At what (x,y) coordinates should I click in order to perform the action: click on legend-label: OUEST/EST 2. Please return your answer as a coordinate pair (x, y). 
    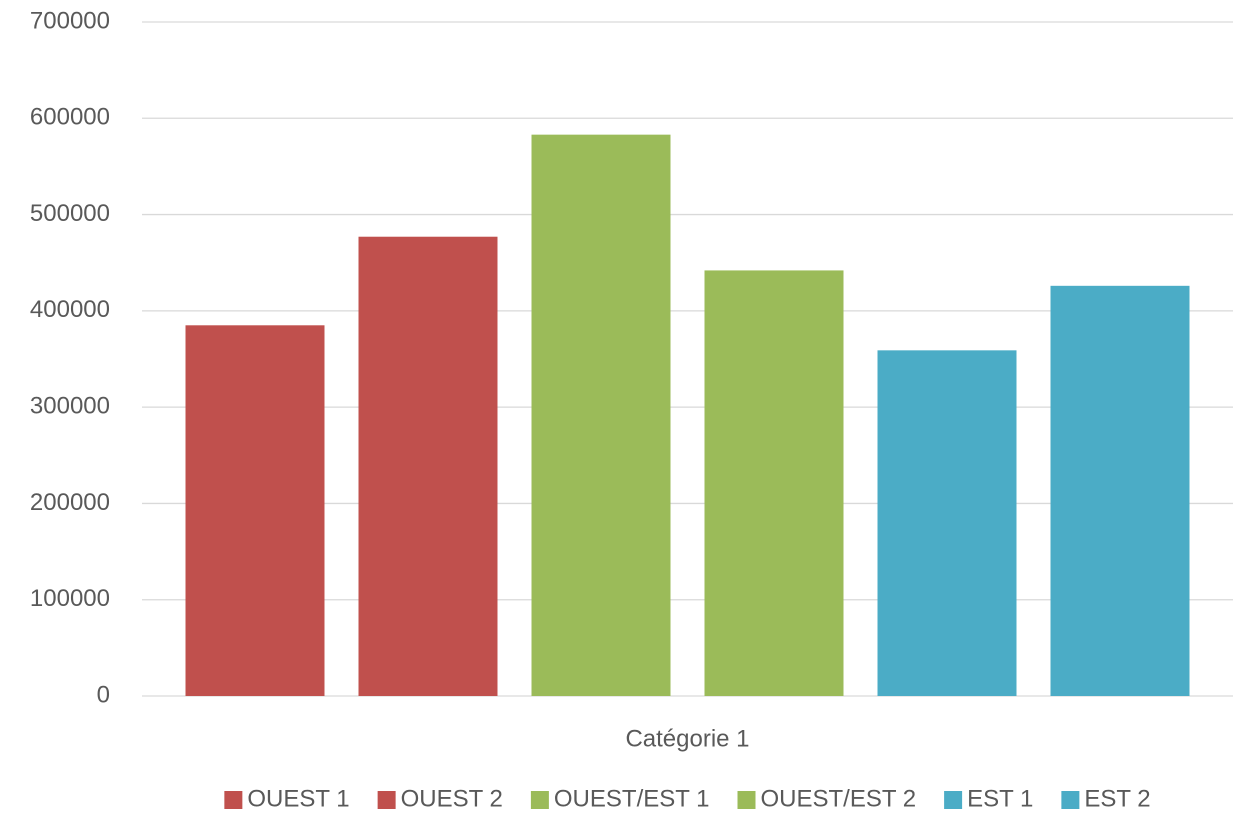
    Looking at the image, I should click on (839, 798).